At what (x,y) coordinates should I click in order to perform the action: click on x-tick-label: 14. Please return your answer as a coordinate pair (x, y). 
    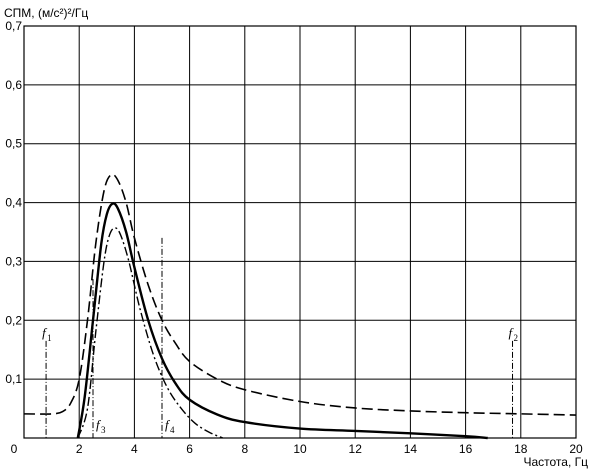
    Looking at the image, I should click on (411, 449).